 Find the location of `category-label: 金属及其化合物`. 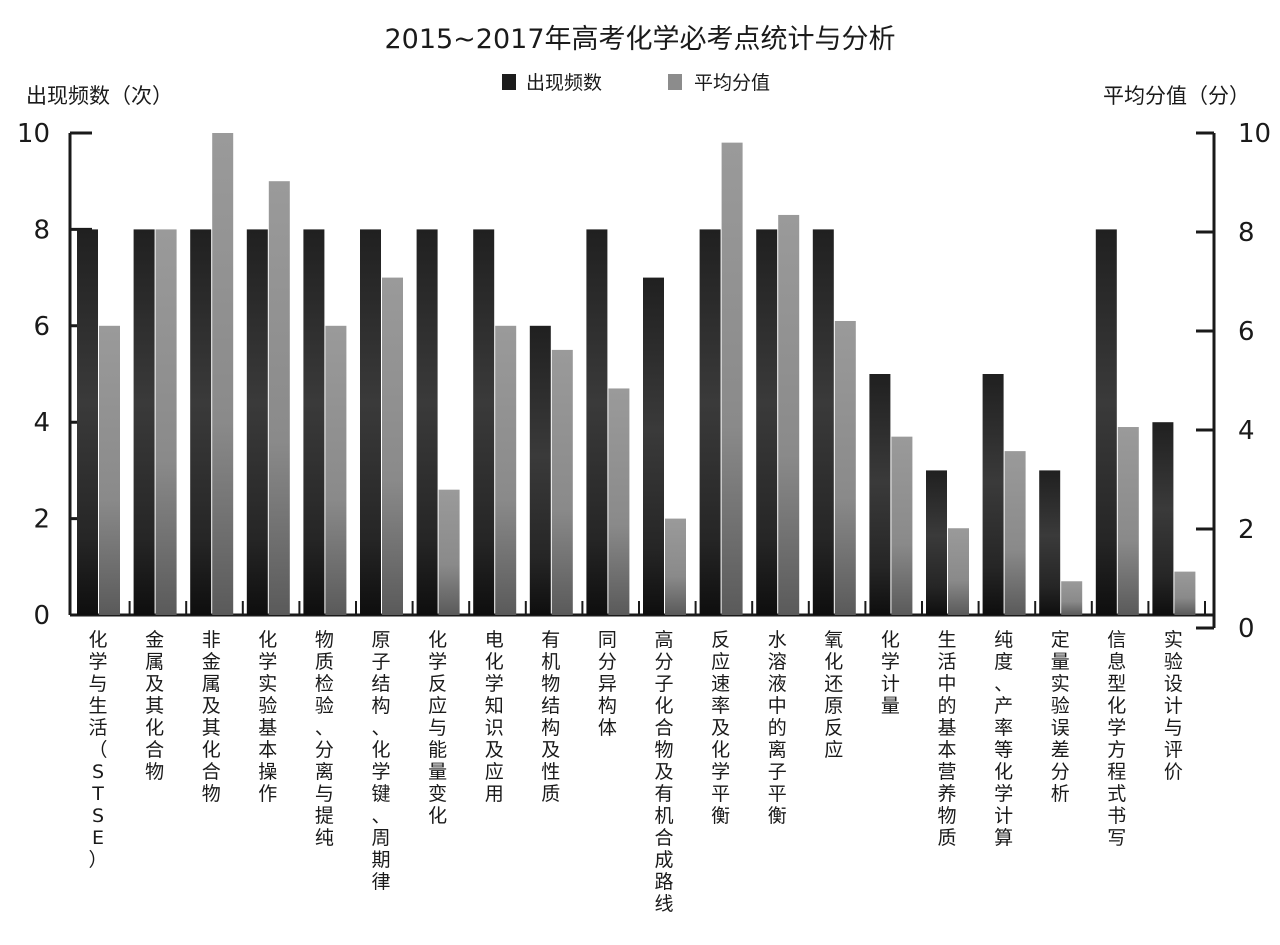

category-label: 金属及其化合物 is located at coordinates (154, 706).